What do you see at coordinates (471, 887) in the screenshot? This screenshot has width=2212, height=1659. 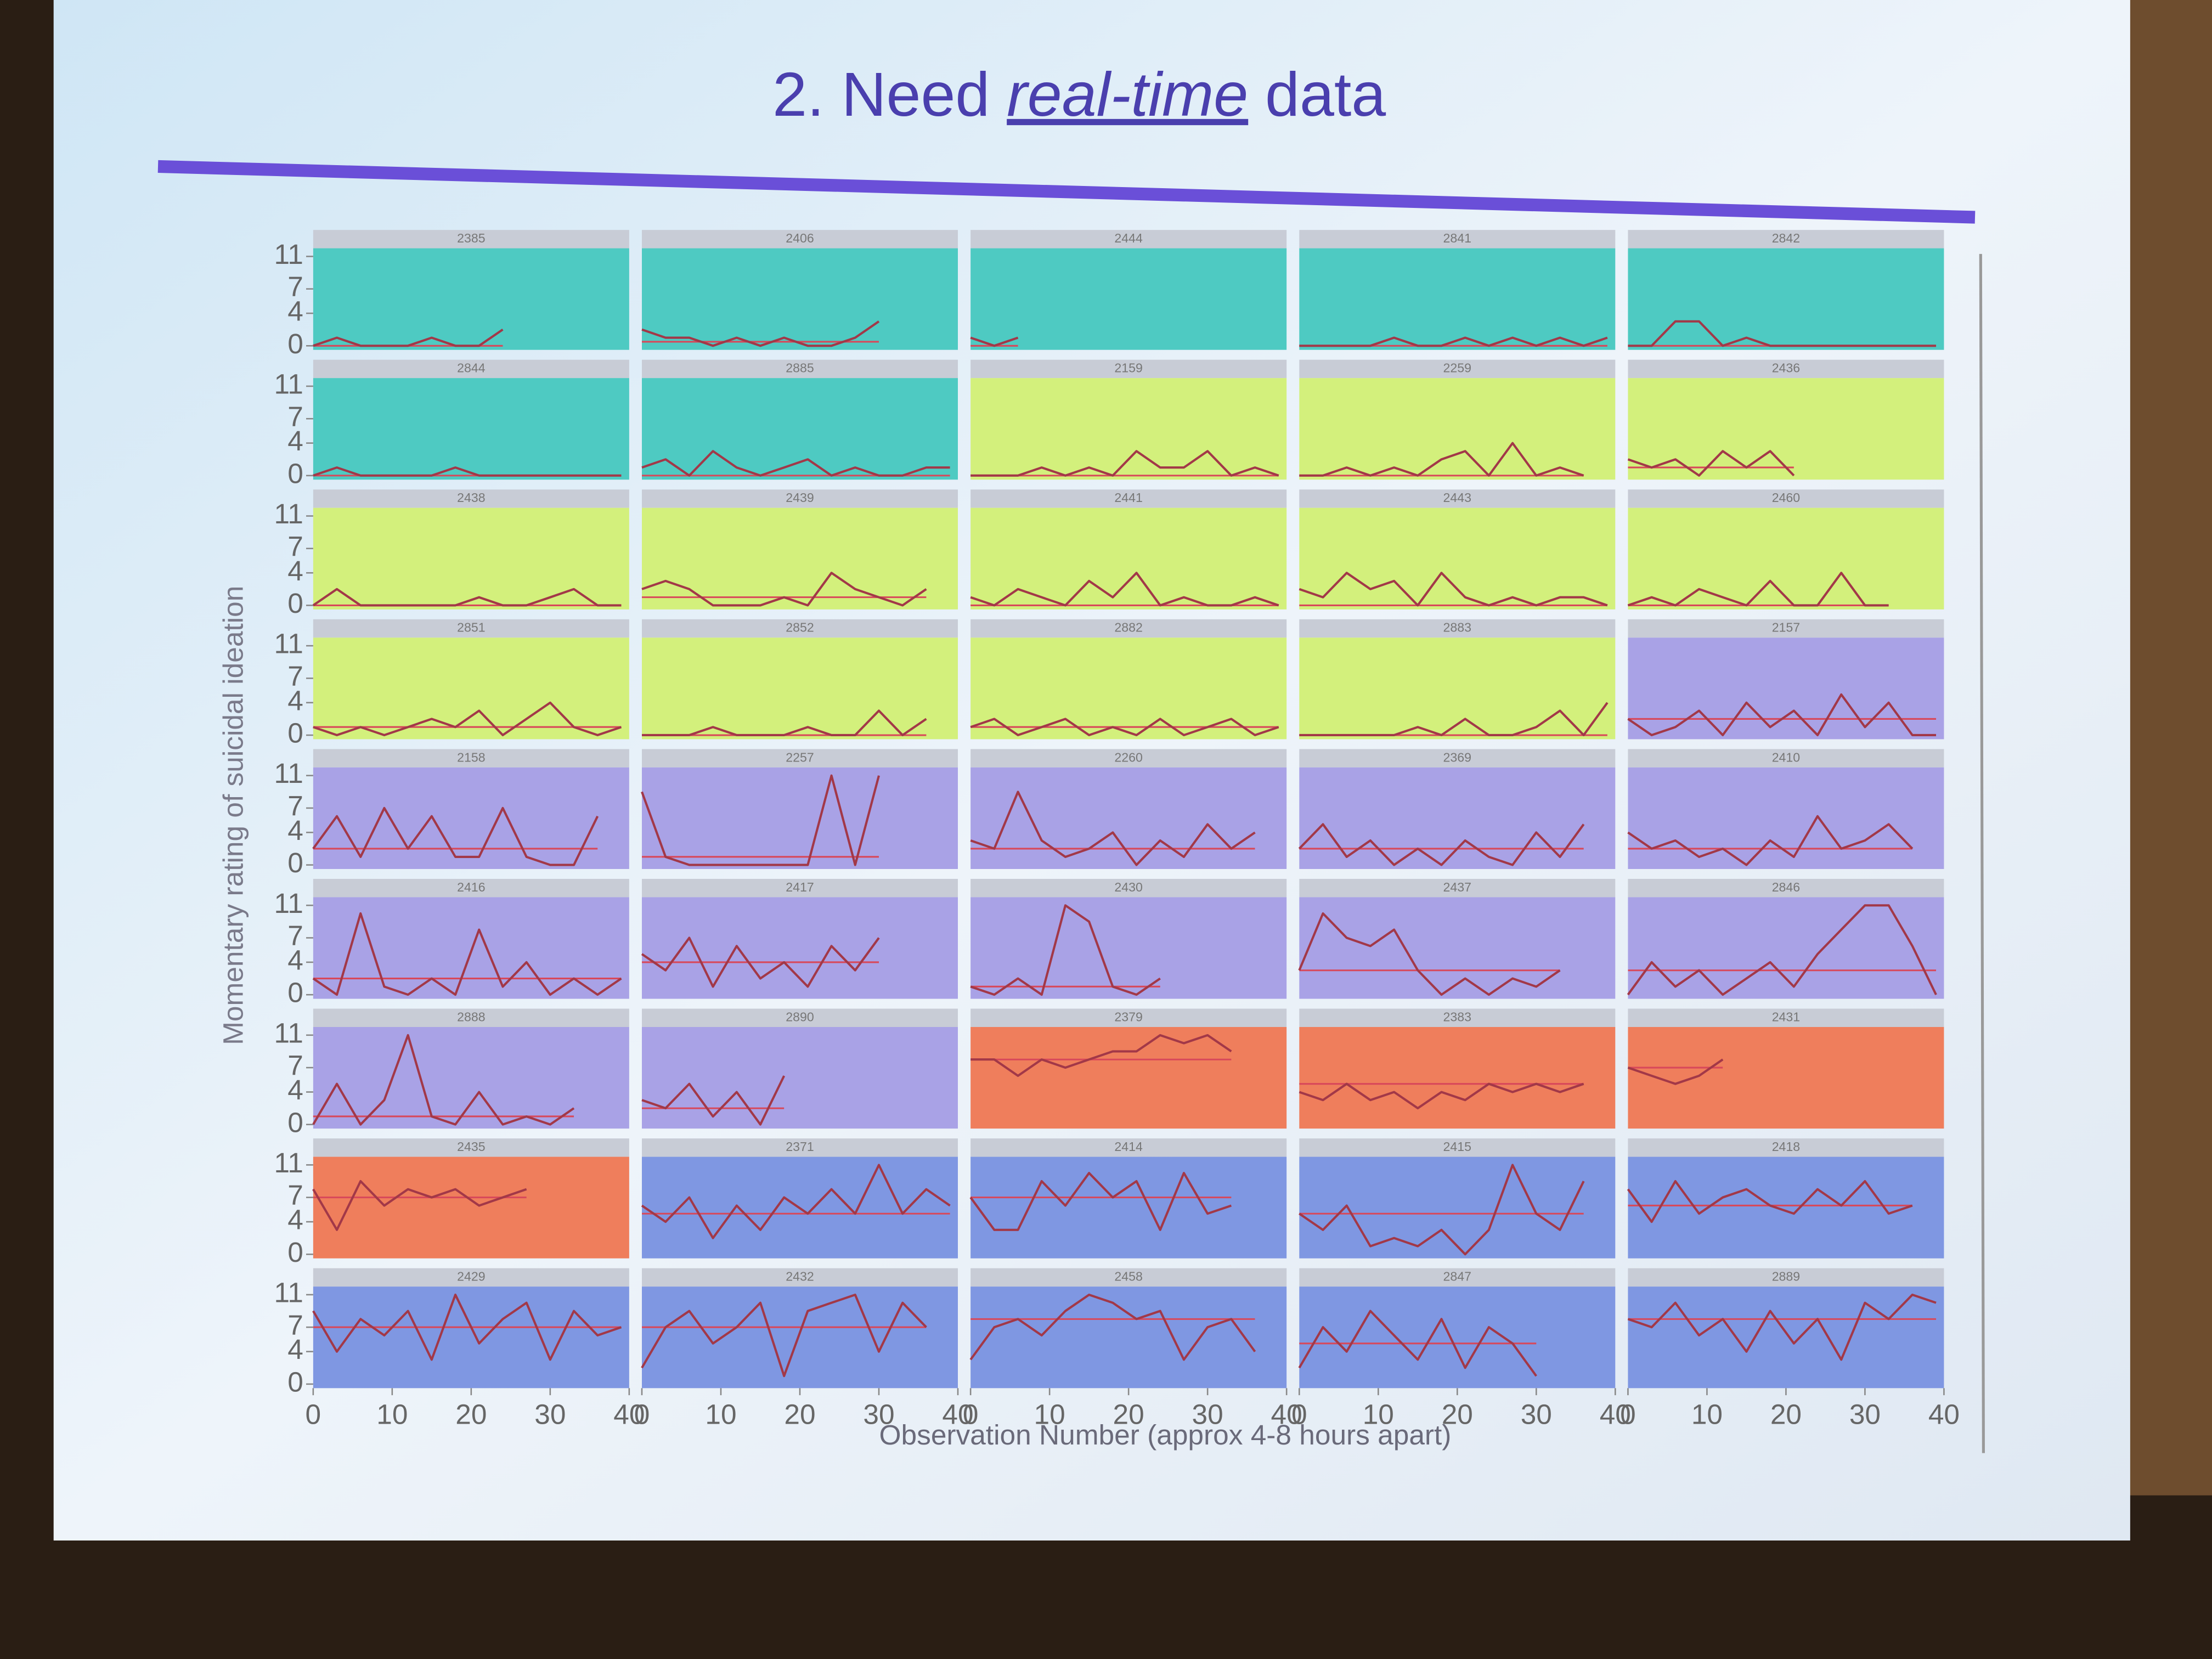 I see `panel-title: 2416` at bounding box center [471, 887].